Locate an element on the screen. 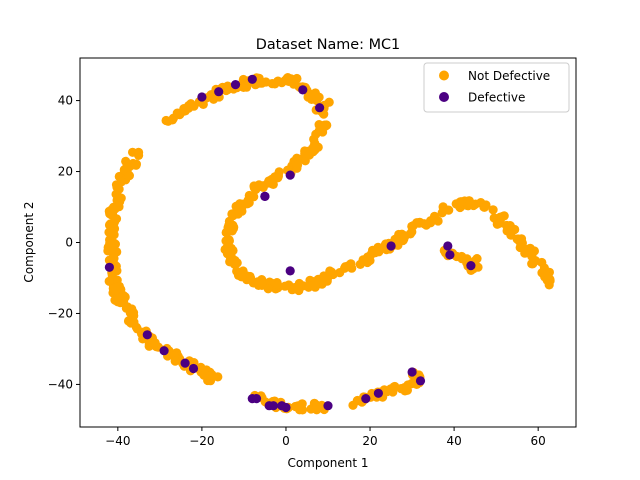  x-tick-label: 0 is located at coordinates (286, 441).